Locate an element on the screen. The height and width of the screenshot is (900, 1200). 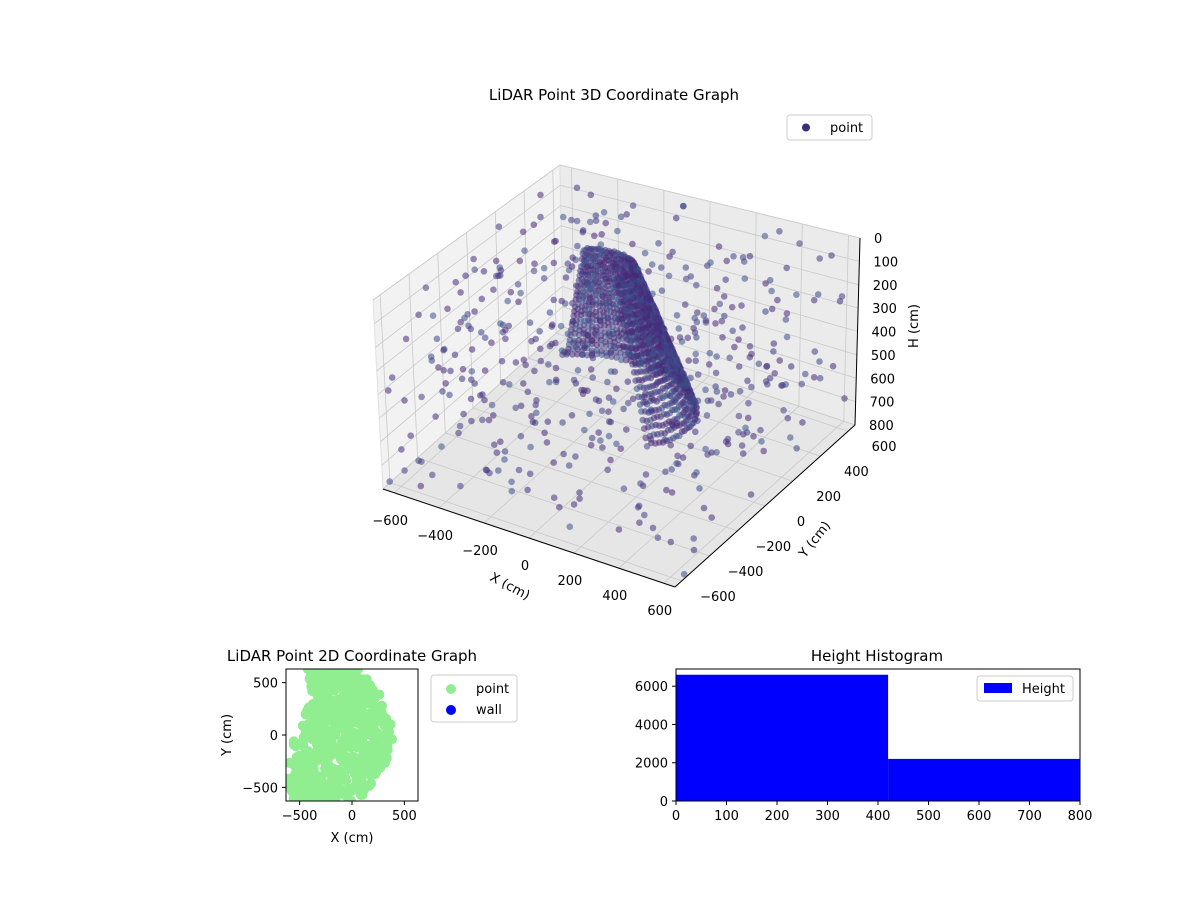
x-tick-label: 700 is located at coordinates (1029, 816).